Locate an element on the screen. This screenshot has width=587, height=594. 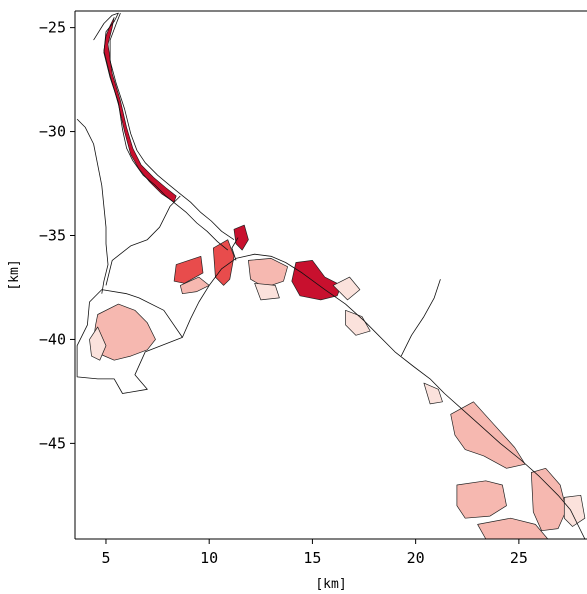
harbor-outline is located at coordinates (129, 341).